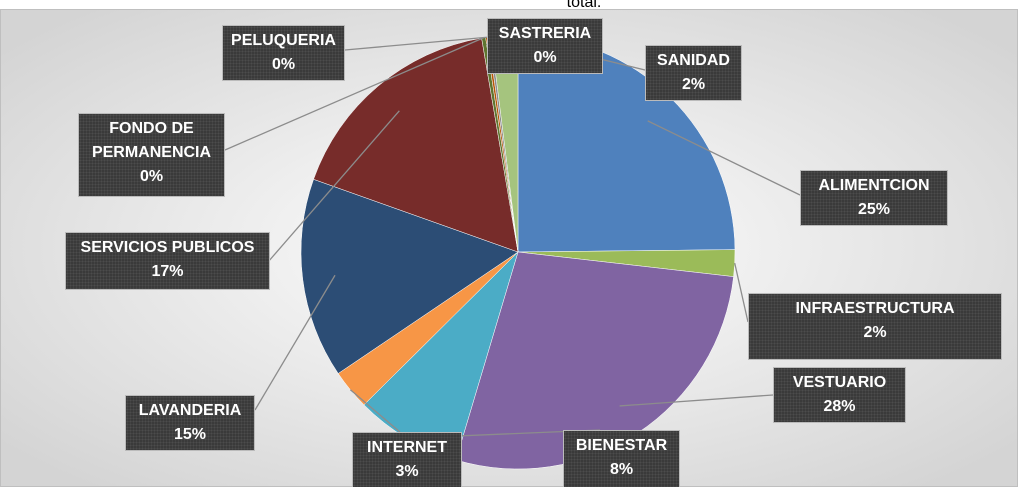 Image resolution: width=1018 pixels, height=487 pixels. I want to click on label-value: 17%, so click(167, 271).